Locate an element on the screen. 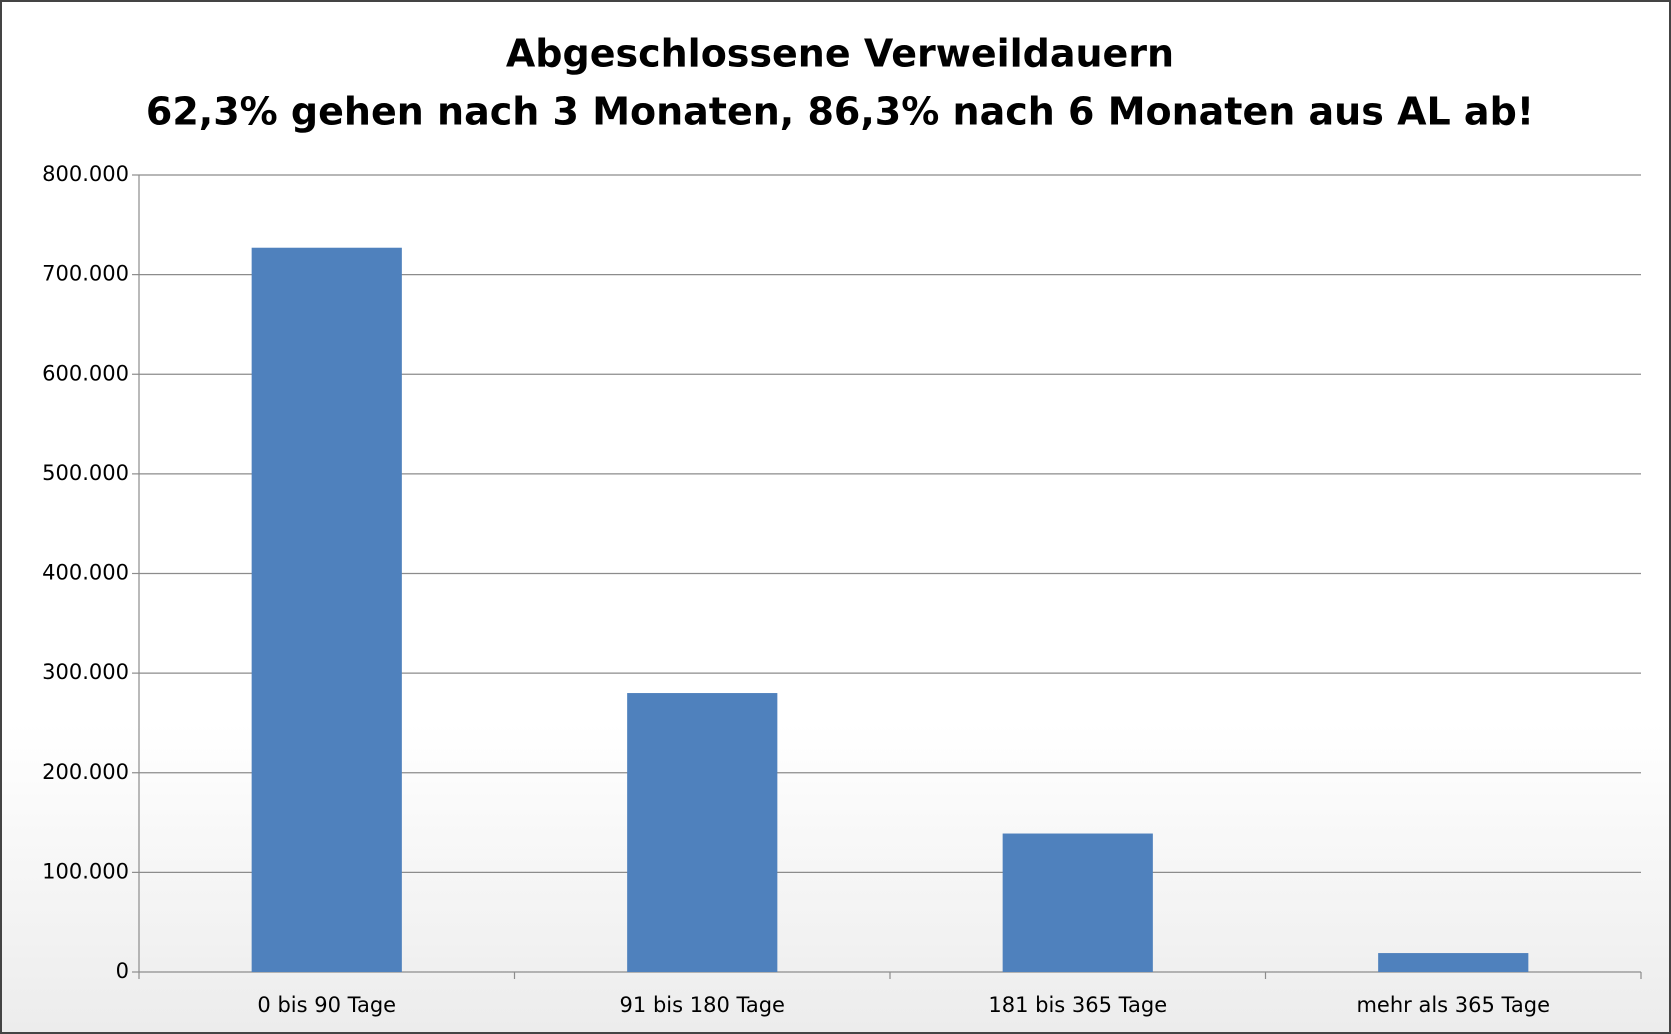 The image size is (1671, 1034). x-tick-label: mehr als 365 Tage is located at coordinates (1453, 1005).